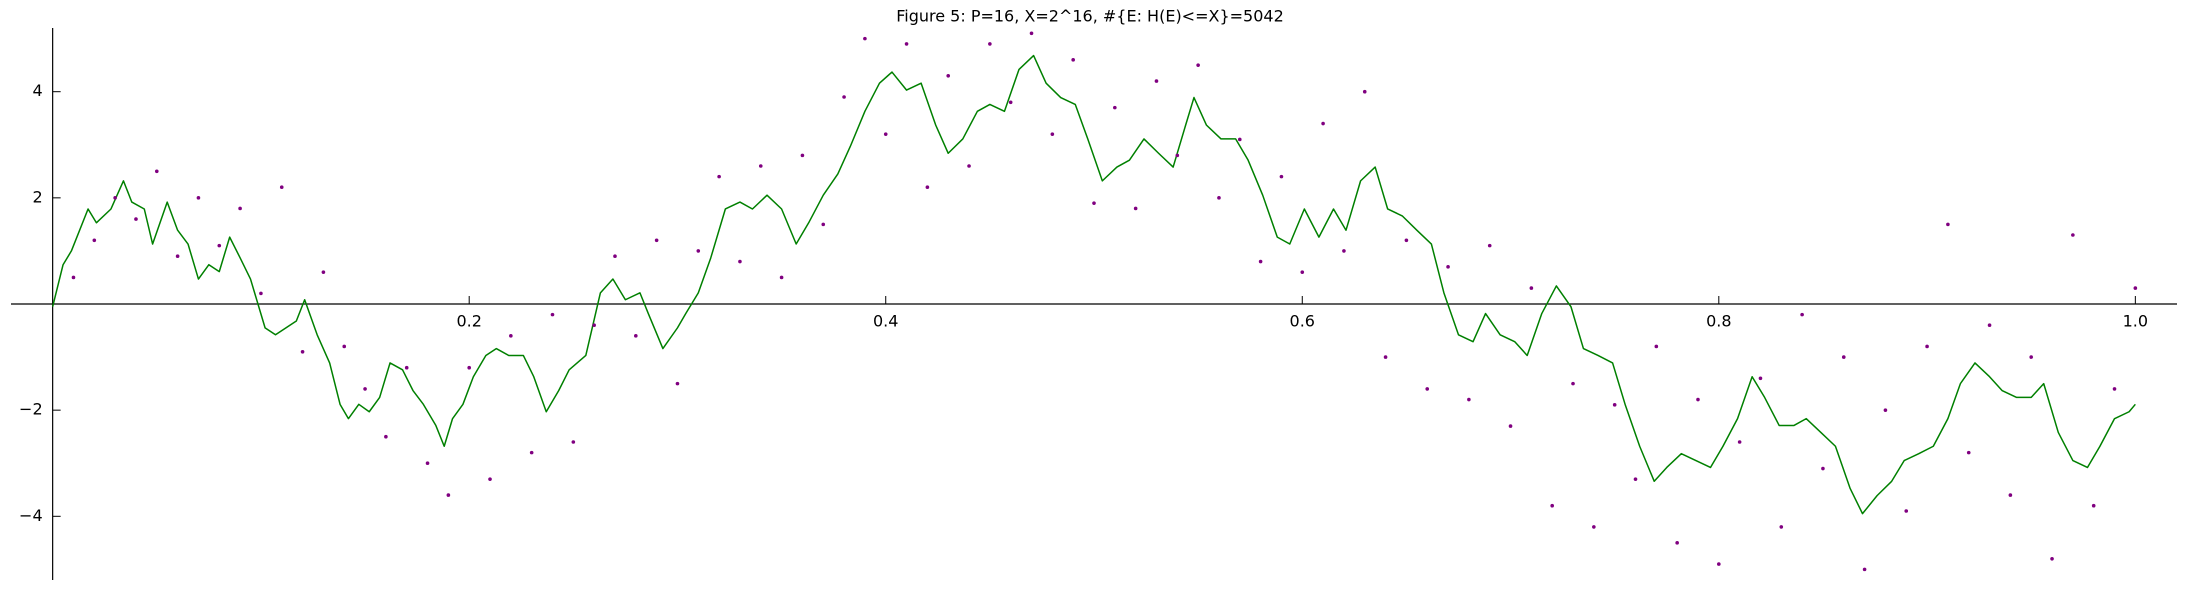 This screenshot has height=594, width=2188. I want to click on x-tick-label: 0.4, so click(885, 321).